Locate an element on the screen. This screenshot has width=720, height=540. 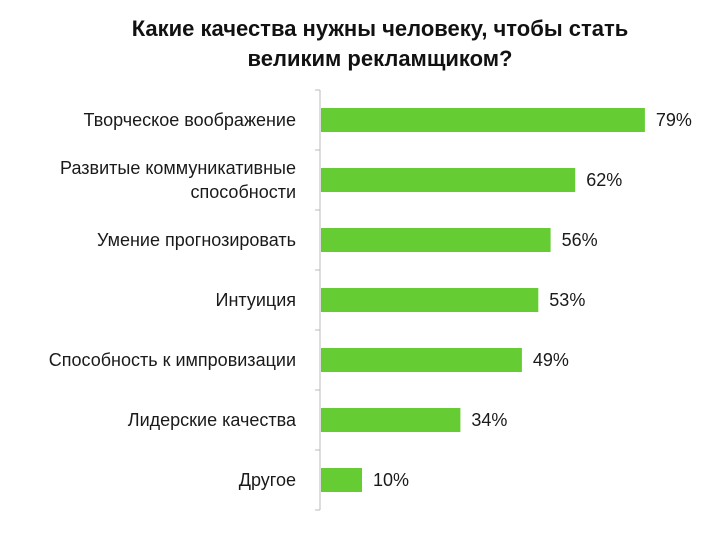
category-label: Другое is located at coordinates (267, 480).